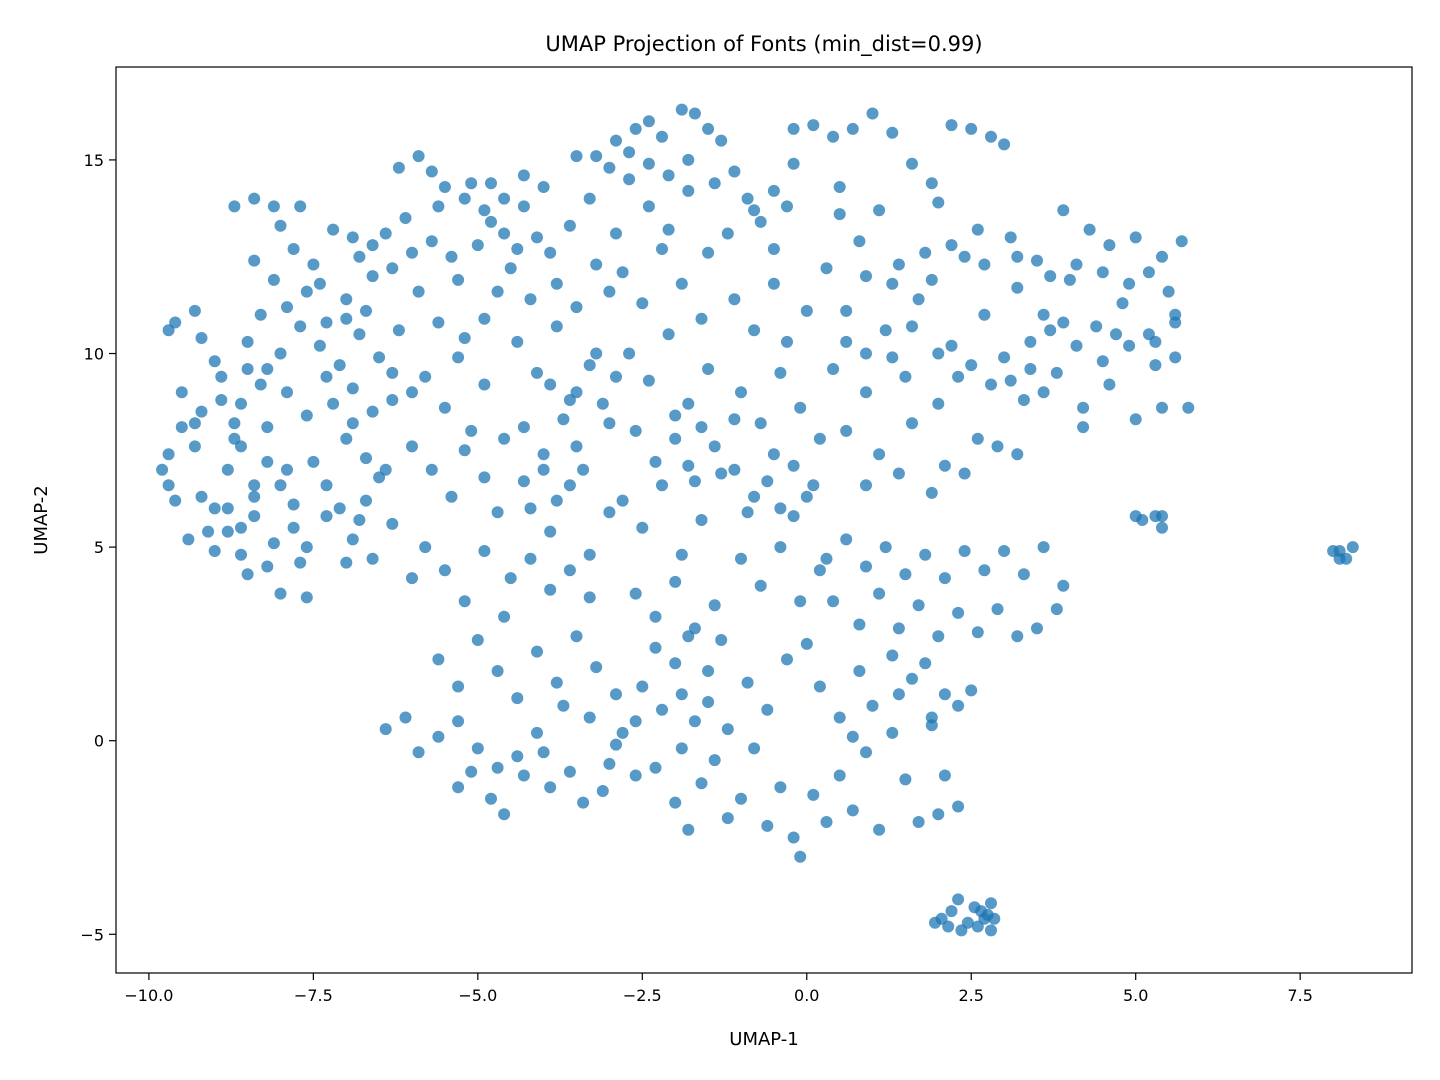  Describe the element at coordinates (763, 44) in the screenshot. I see `chart-title: UMAP Projection of Fonts (min_dist=0.99)` at that location.